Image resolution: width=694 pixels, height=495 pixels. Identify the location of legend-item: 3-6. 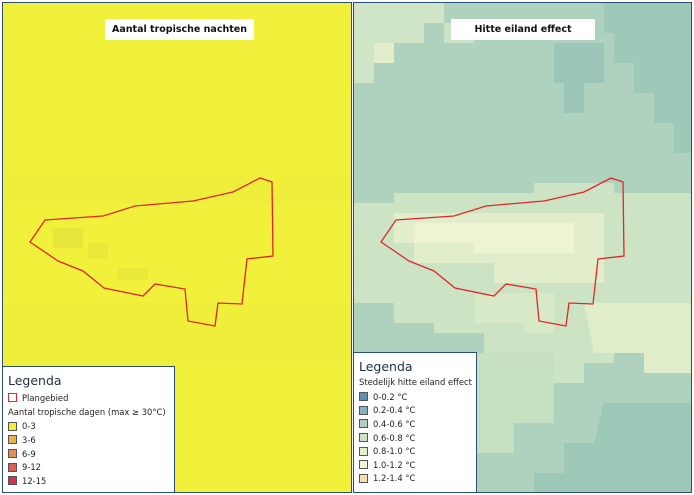
(88, 440).